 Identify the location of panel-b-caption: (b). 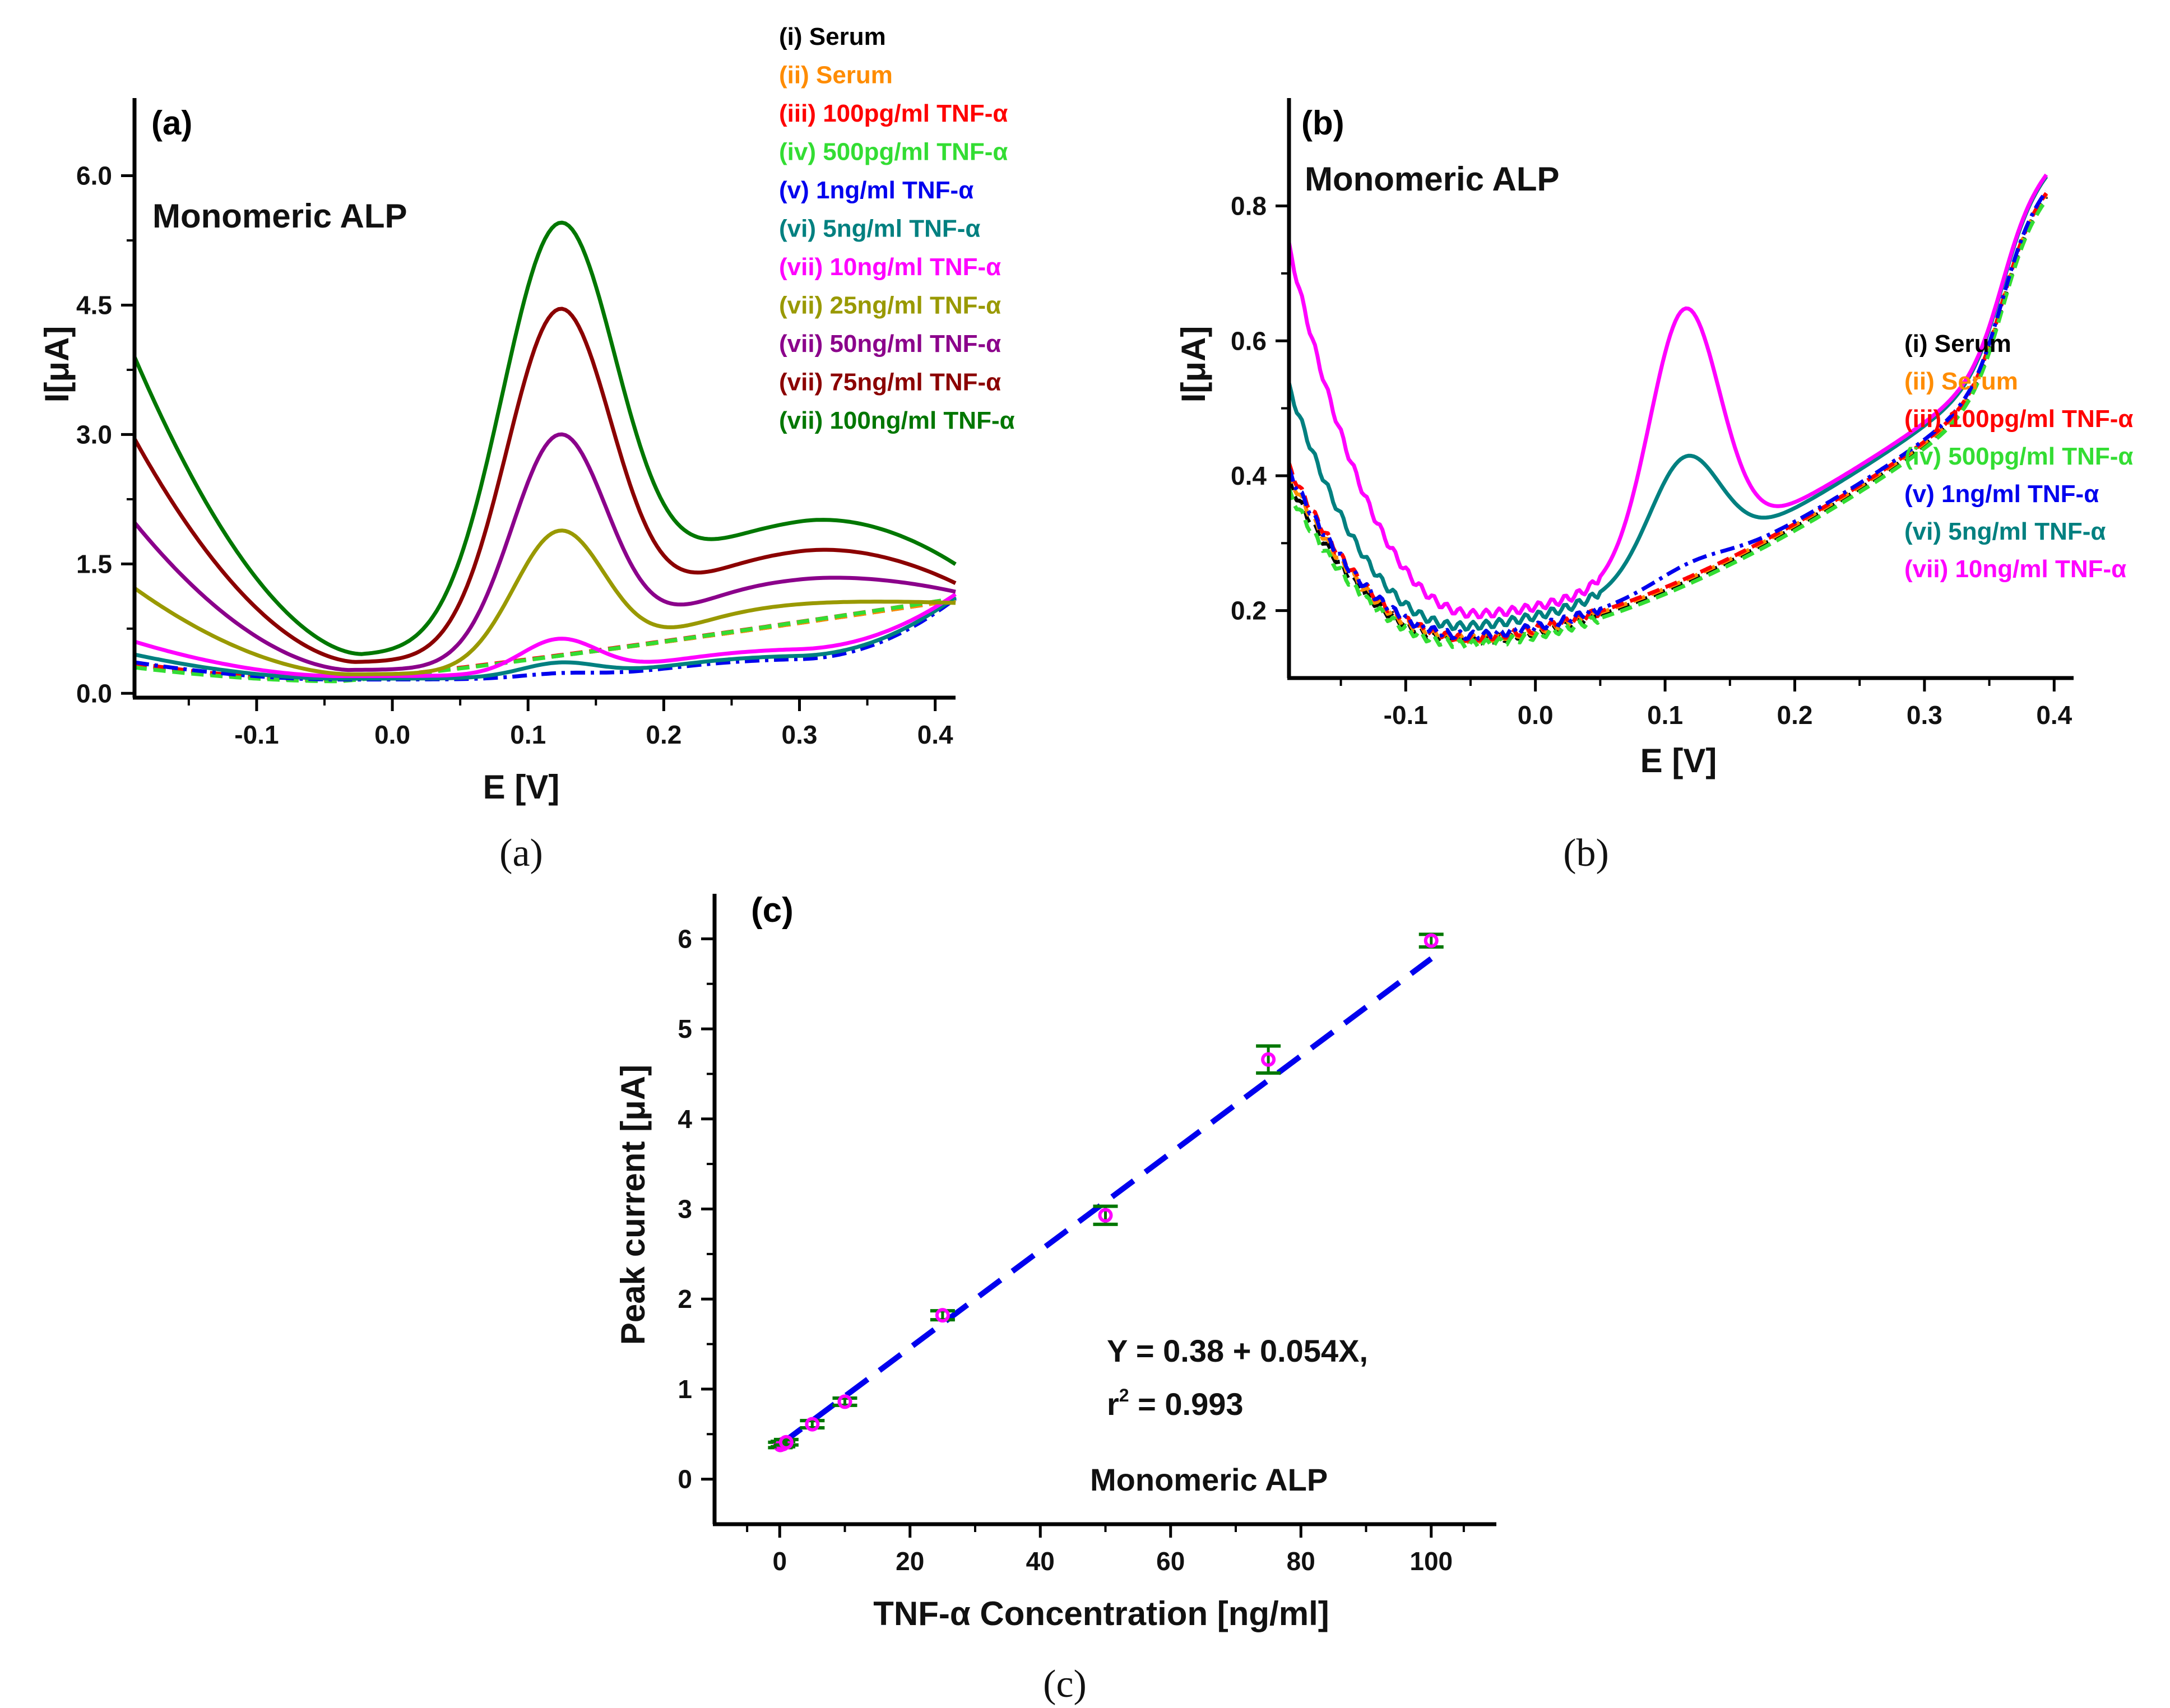
(1586, 853).